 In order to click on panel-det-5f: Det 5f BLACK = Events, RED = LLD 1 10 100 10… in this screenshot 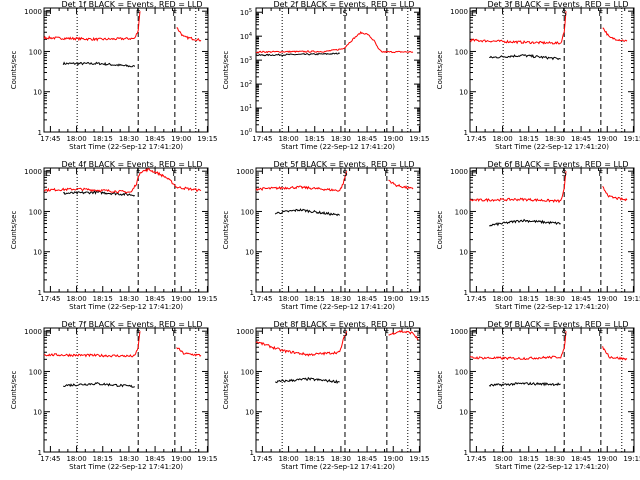, I will do `click(326, 235)`.